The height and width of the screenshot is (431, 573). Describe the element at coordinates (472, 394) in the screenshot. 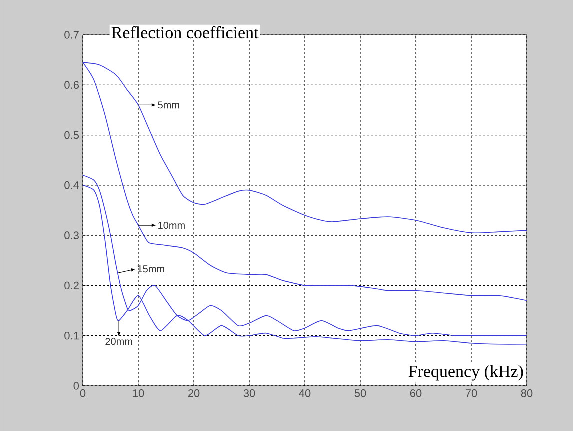

I see `x-tick-label: 70` at that location.